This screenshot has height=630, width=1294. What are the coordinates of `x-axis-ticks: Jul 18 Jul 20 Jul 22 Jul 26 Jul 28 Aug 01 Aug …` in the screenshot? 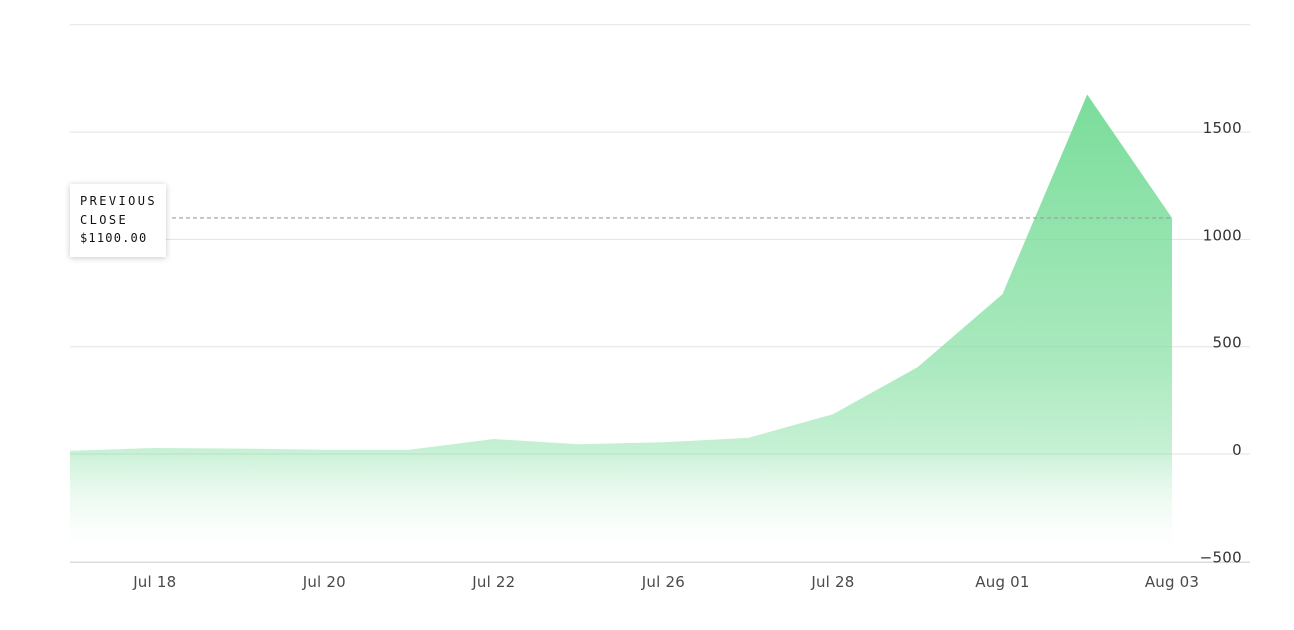 It's located at (665, 582).